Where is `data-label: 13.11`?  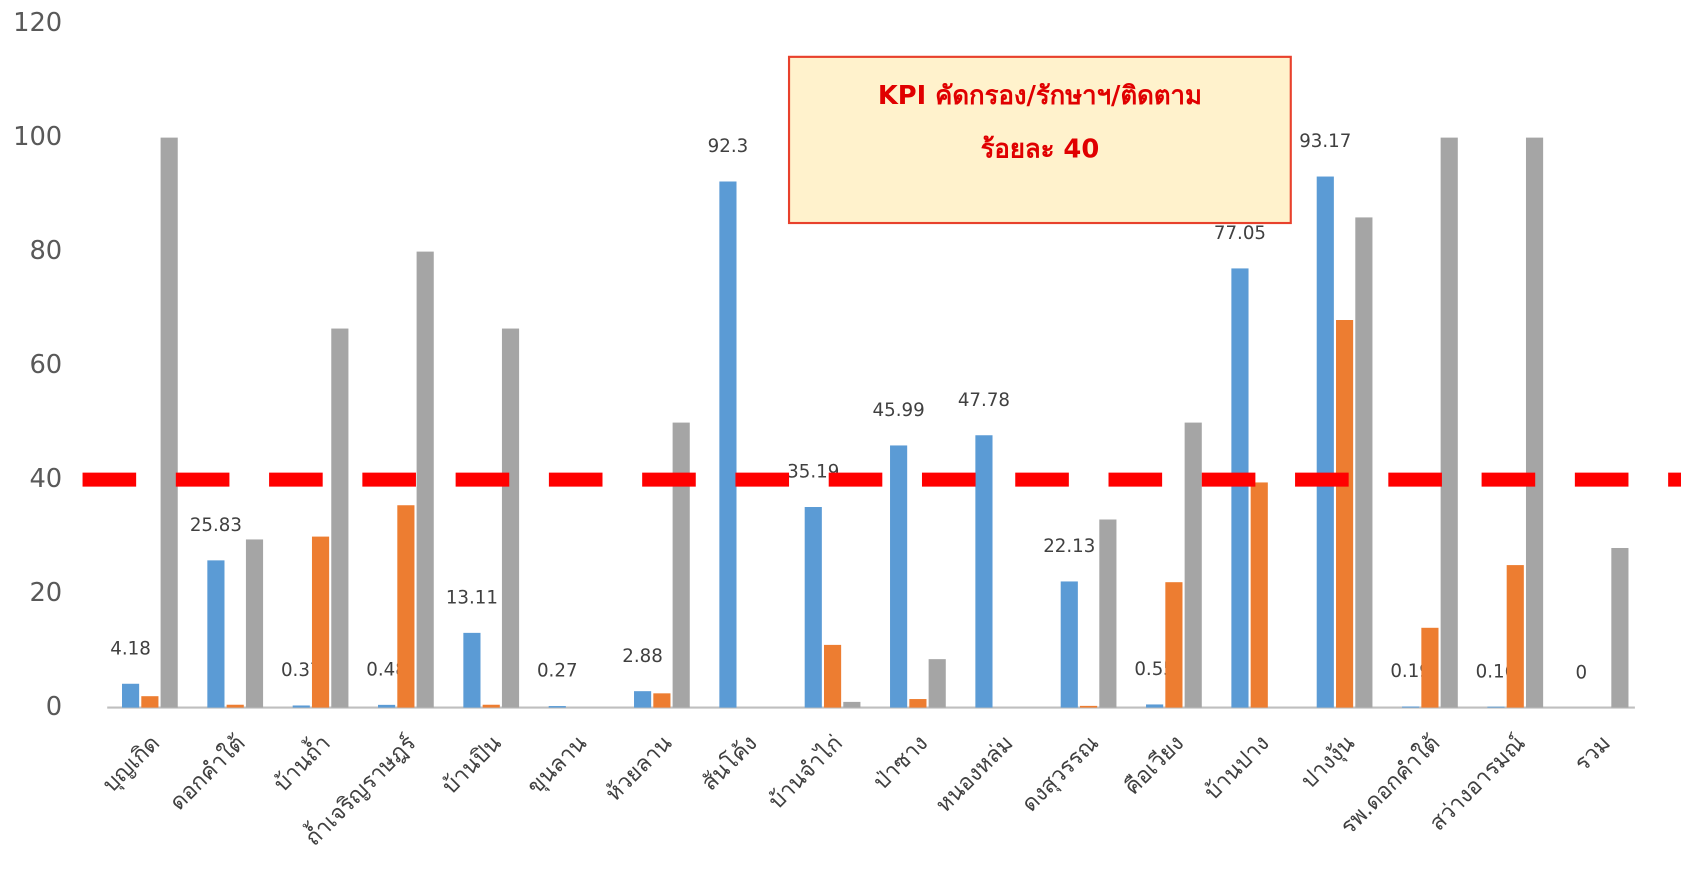
data-label: 13.11 is located at coordinates (472, 598).